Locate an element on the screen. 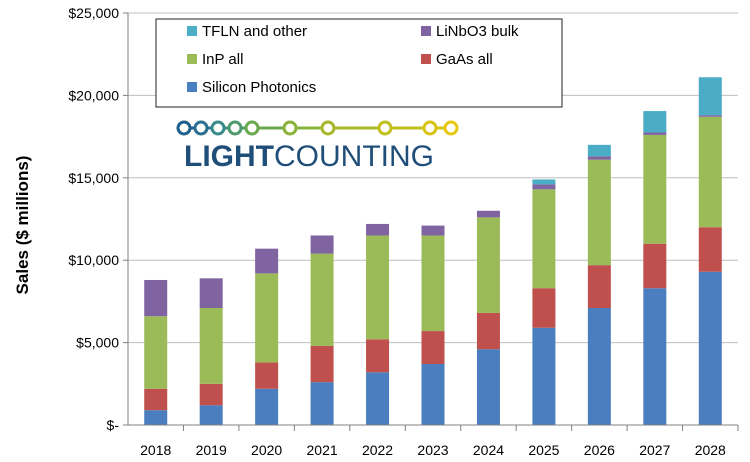 Image resolution: width=750 pixels, height=462 pixels. legend-label: LiNbO3 bulk is located at coordinates (477, 31).